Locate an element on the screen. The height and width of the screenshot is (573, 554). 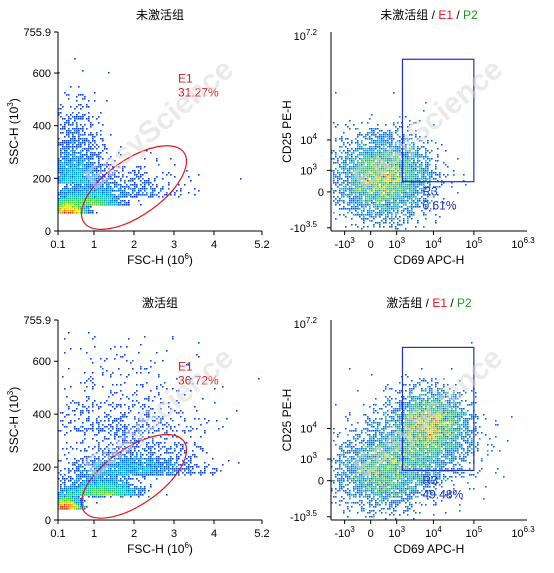
y-max-label: 107.2 is located at coordinates (306, 35).